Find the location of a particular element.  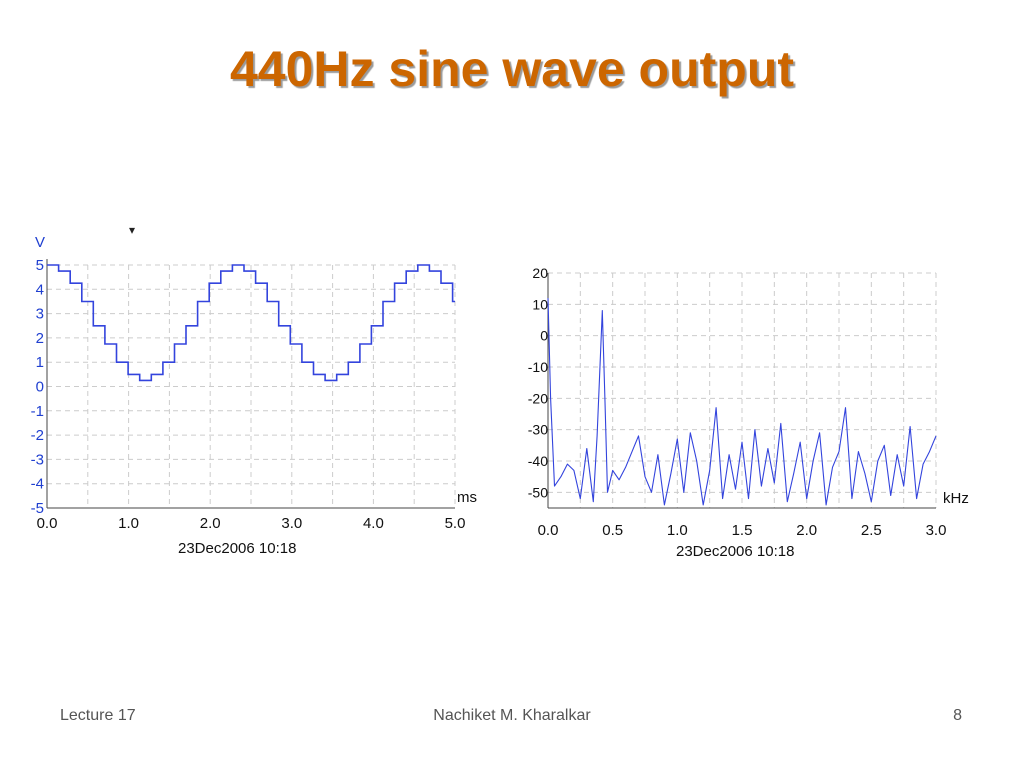

y-tick-label: -1 is located at coordinates (37, 411).